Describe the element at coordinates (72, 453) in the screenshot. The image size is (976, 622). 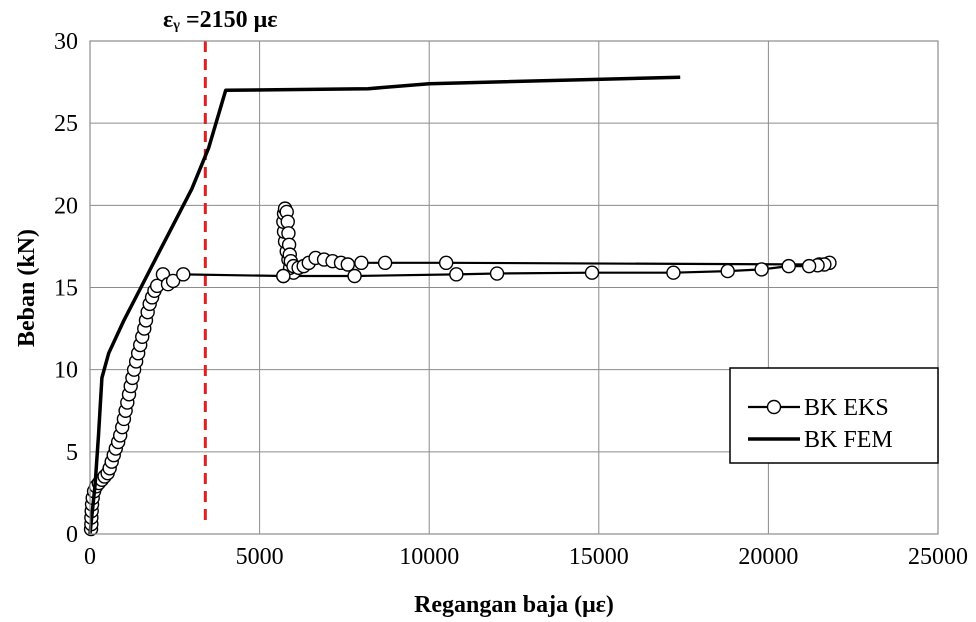
I see `y-tick-label: 5` at that location.